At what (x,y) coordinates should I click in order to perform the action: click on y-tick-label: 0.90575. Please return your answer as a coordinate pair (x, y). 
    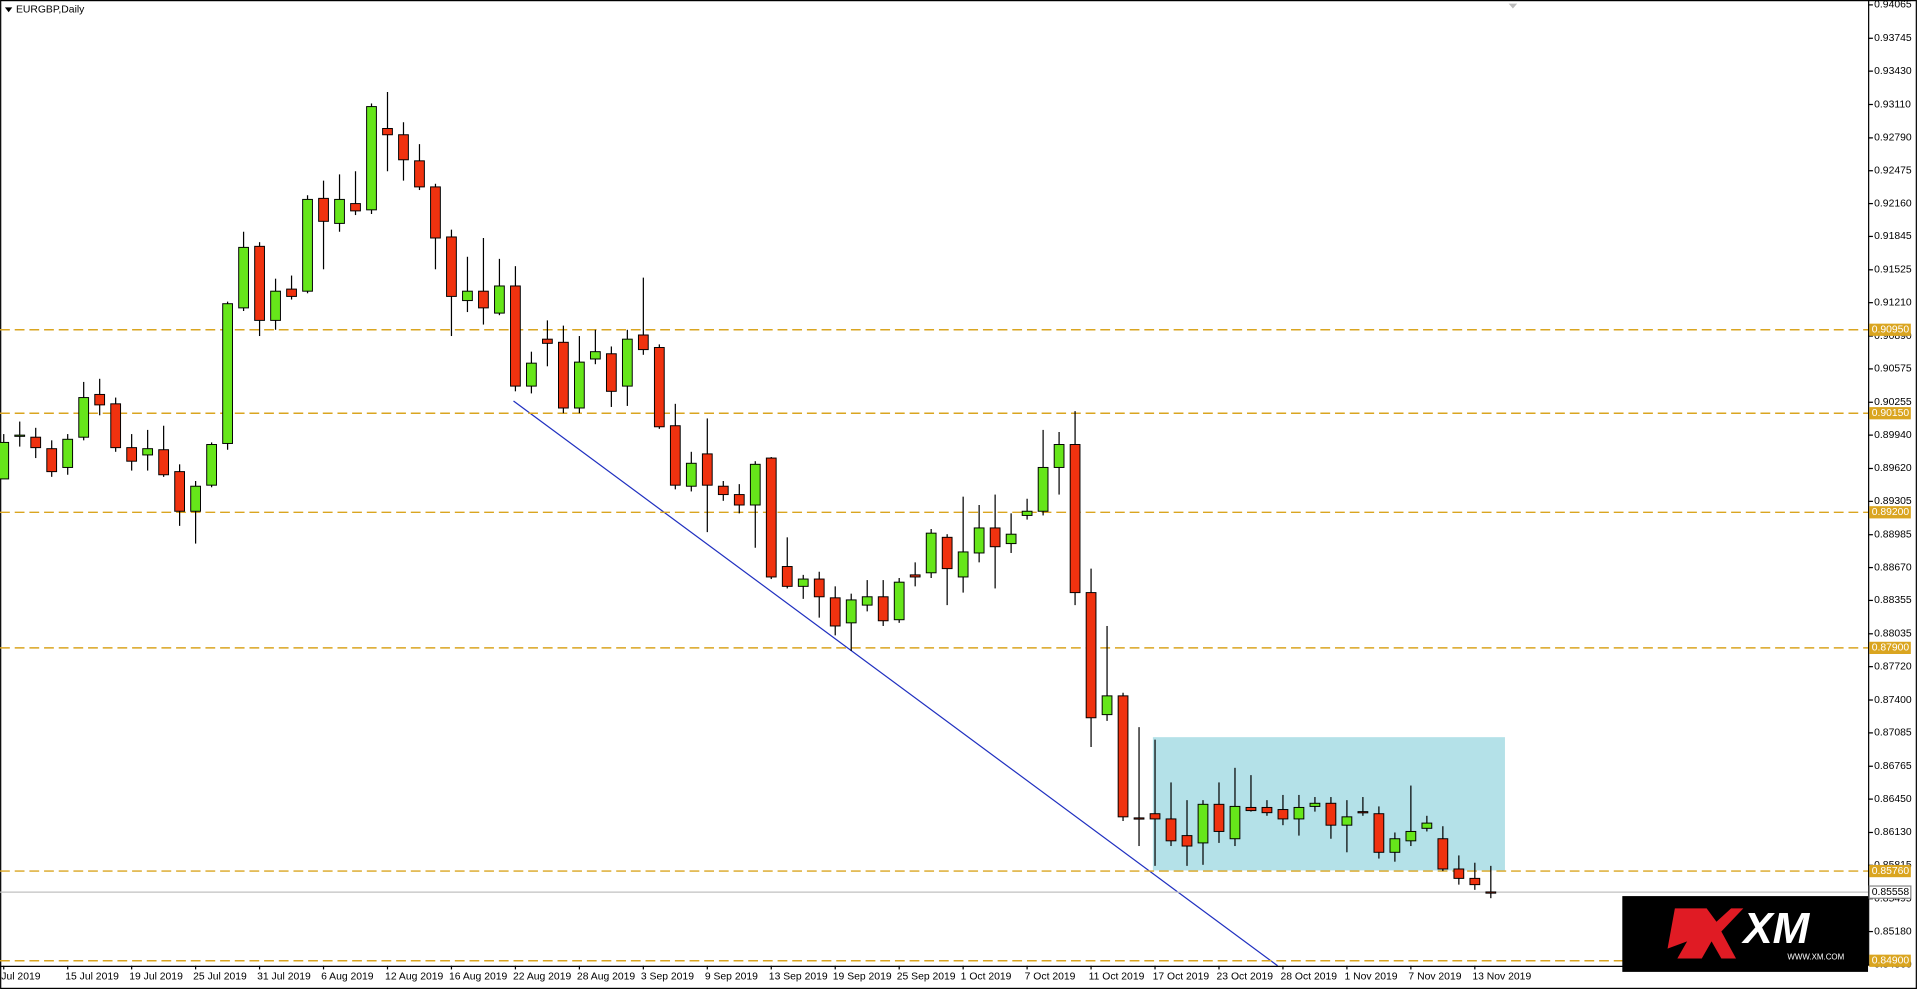
    Looking at the image, I should click on (1893, 369).